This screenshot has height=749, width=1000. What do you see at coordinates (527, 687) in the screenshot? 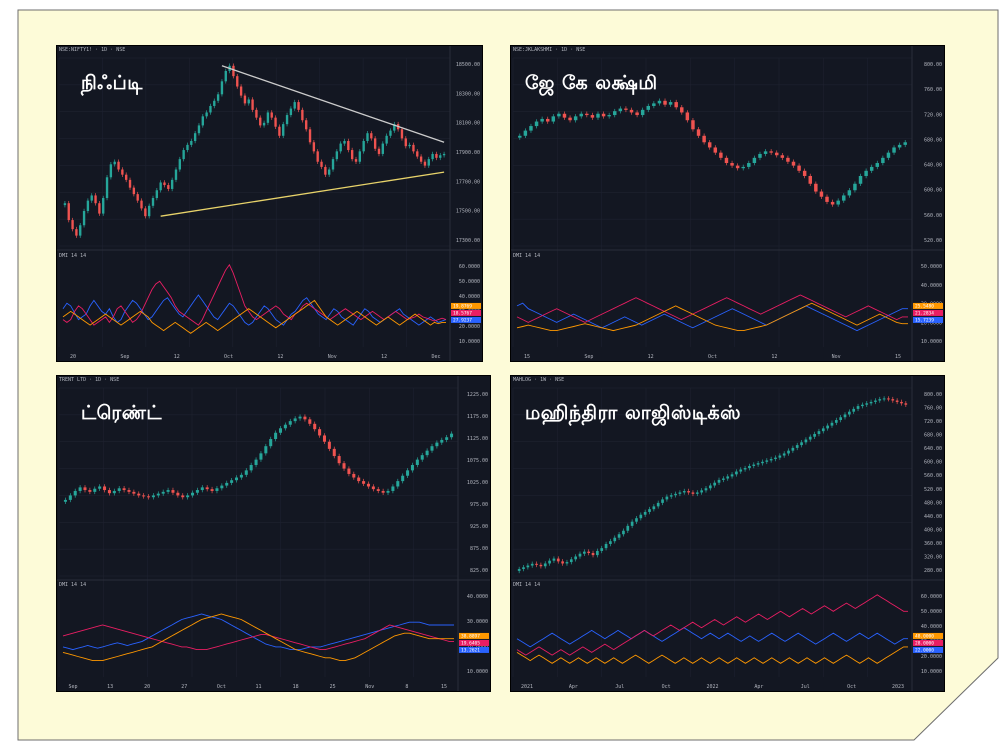
I see `time-tick-label: 2021` at bounding box center [527, 687].